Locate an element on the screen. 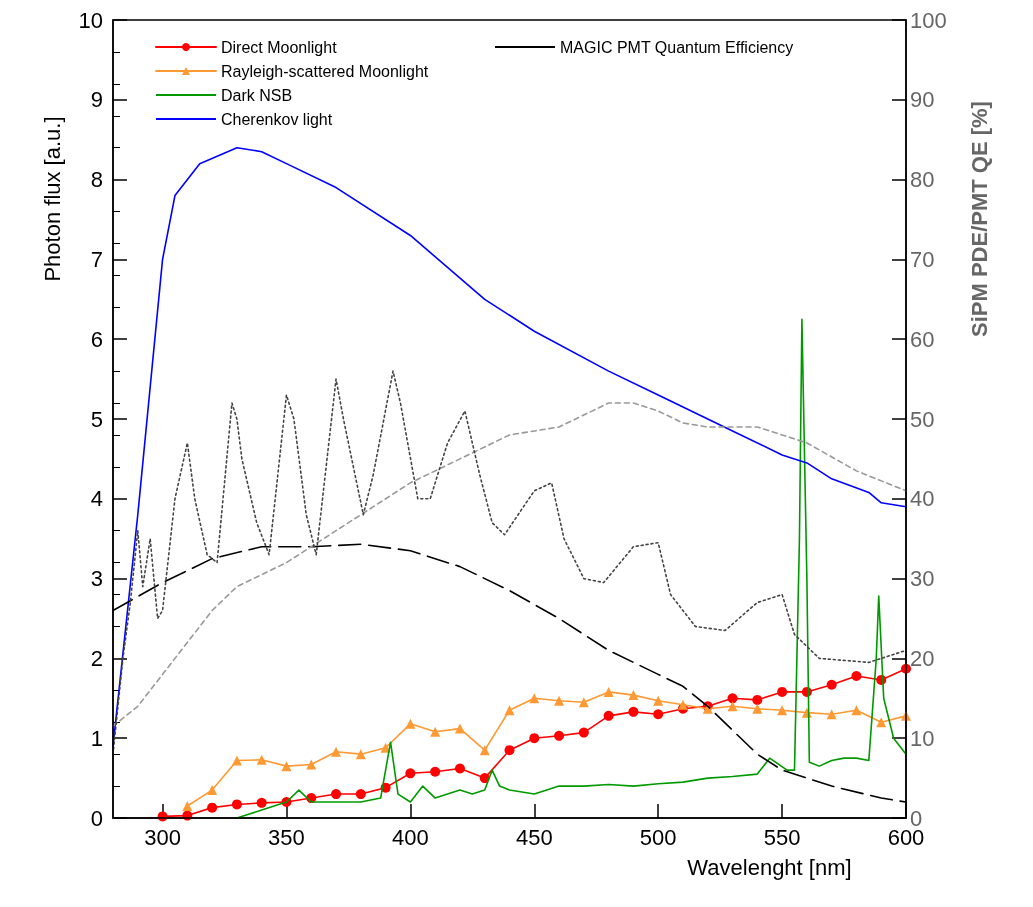  y-tick-label: 1 is located at coordinates (96, 738).